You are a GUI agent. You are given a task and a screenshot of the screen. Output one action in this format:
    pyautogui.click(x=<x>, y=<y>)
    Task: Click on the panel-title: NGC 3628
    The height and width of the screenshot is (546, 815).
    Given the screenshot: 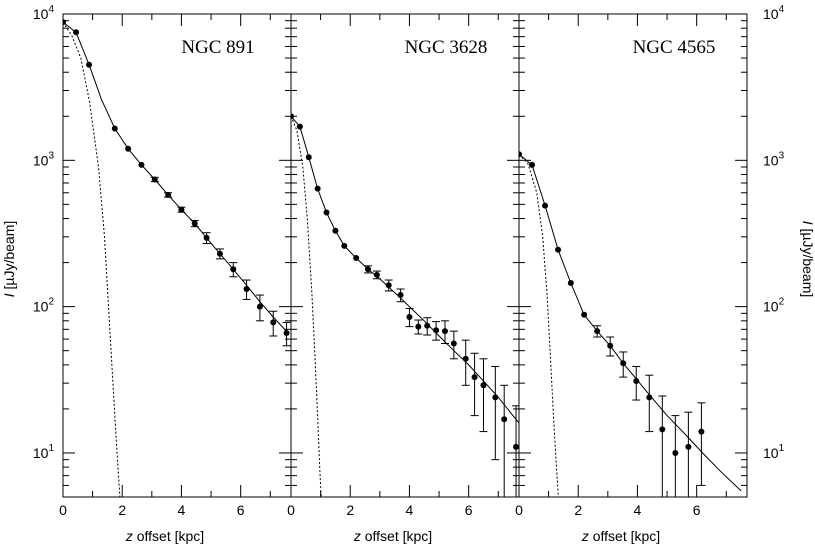 What is the action you would take?
    pyautogui.click(x=446, y=47)
    